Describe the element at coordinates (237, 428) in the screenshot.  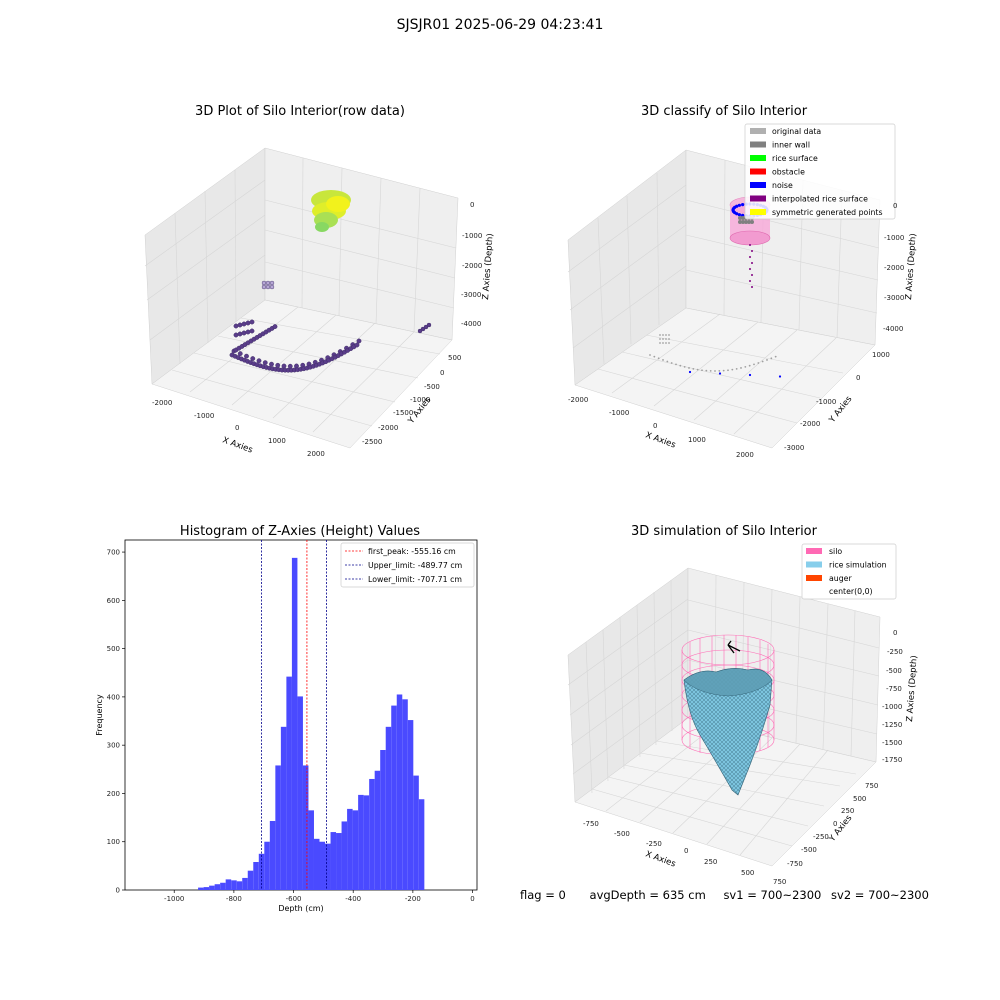
I see `raw-x-tick: 0` at that location.